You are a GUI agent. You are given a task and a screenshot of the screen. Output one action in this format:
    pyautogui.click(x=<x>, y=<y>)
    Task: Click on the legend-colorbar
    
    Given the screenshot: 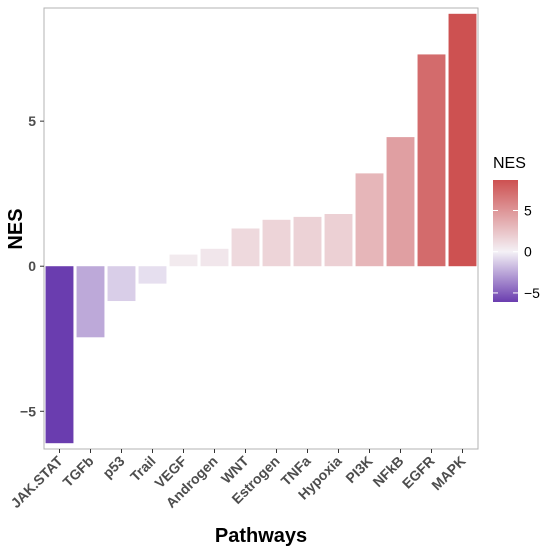 What is the action you would take?
    pyautogui.click(x=505, y=241)
    